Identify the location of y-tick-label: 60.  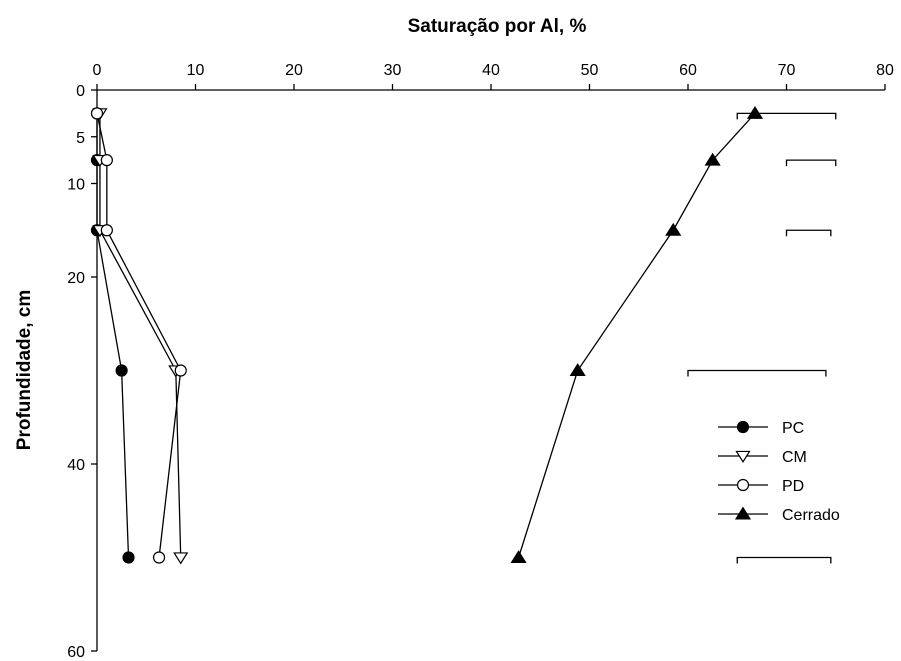
(76, 652).